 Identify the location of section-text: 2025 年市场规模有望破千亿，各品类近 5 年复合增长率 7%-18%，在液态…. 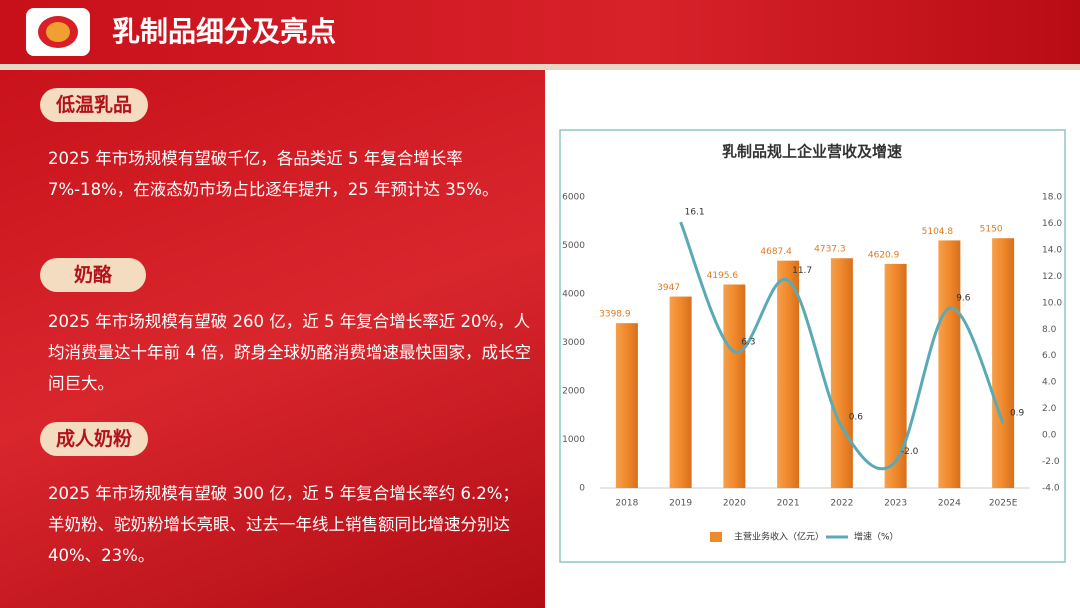
(273, 174).